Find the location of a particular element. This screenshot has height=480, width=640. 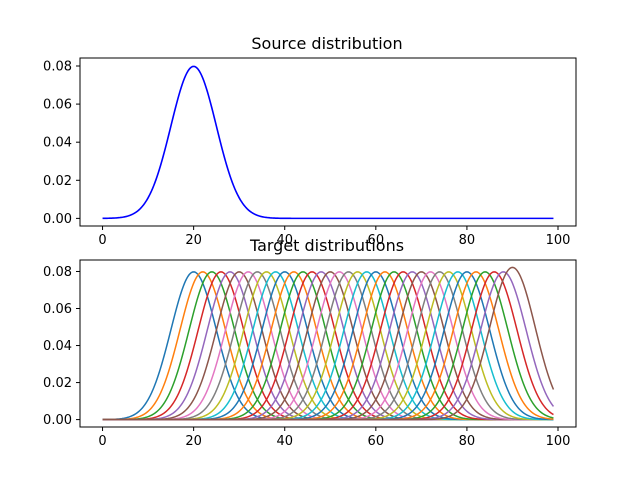

target-y-tick-label: 0.06 is located at coordinates (57, 309).